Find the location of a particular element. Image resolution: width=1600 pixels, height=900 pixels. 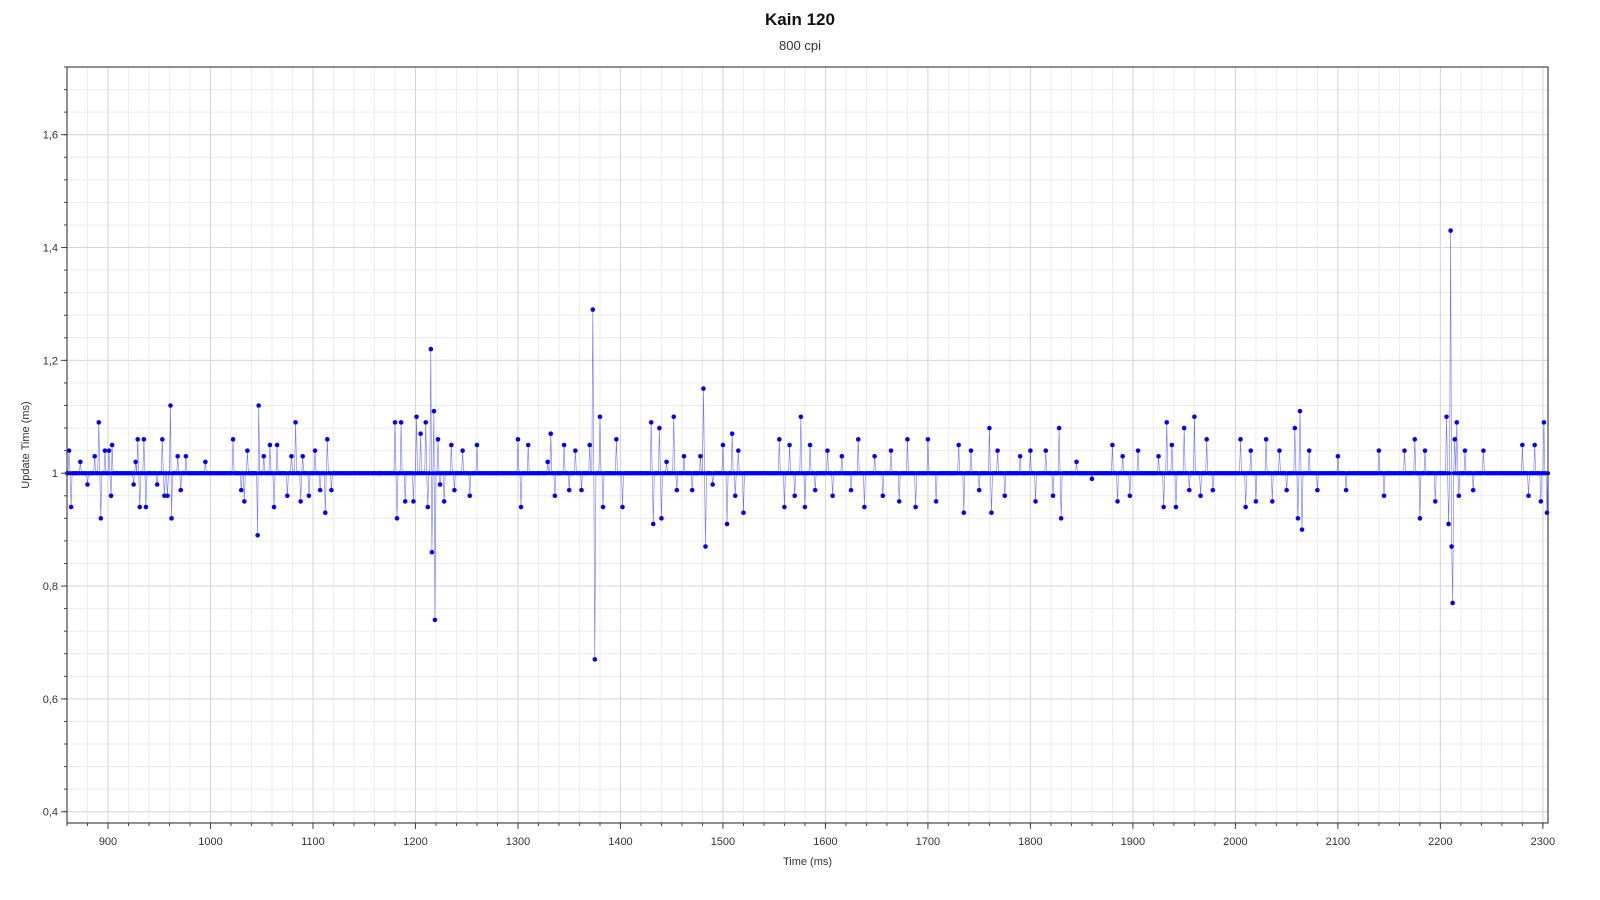

y-axis-label: Update Time (ms) is located at coordinates (26, 444).